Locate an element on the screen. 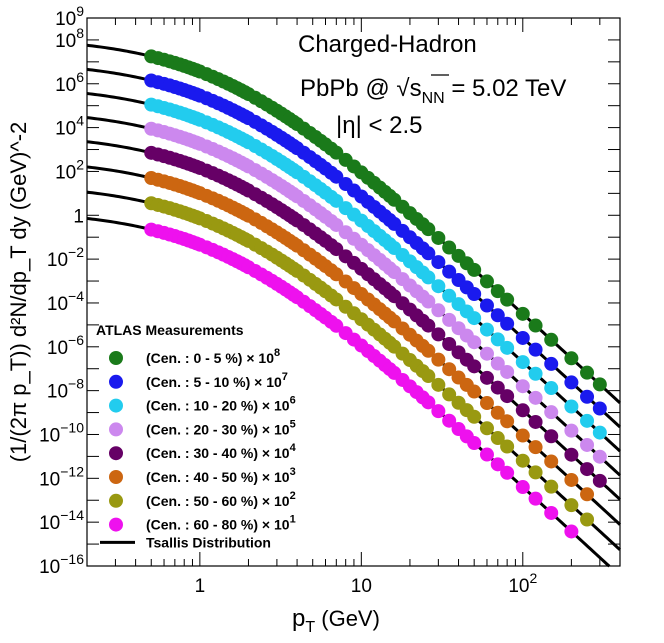  y-tick-label: 1 is located at coordinates (78, 216).